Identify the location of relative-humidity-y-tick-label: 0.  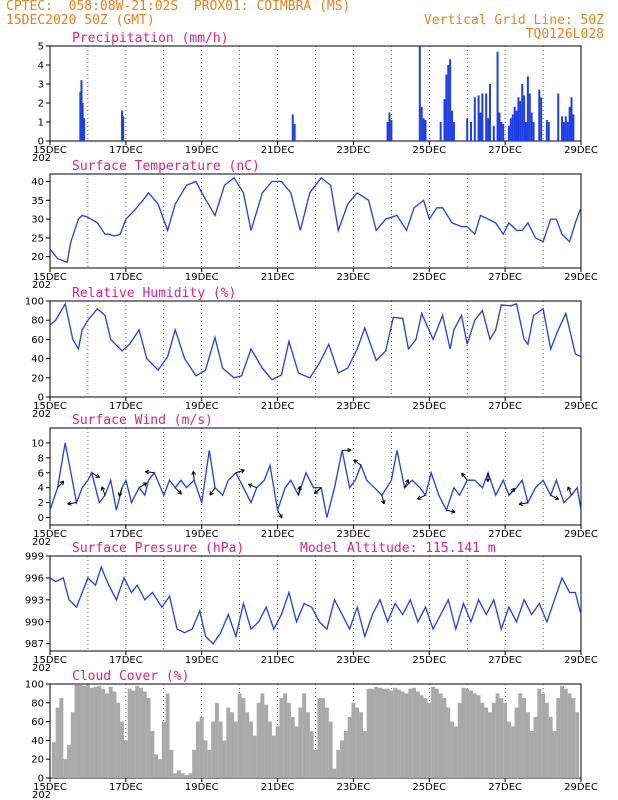
(41, 398).